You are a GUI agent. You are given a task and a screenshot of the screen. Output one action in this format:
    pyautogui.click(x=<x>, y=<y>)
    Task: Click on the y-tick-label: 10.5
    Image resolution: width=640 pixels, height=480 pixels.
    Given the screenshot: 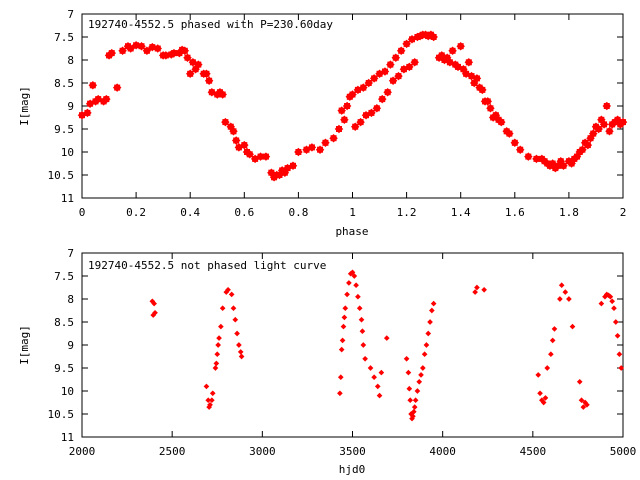 What is the action you would take?
    pyautogui.click(x=61, y=414)
    